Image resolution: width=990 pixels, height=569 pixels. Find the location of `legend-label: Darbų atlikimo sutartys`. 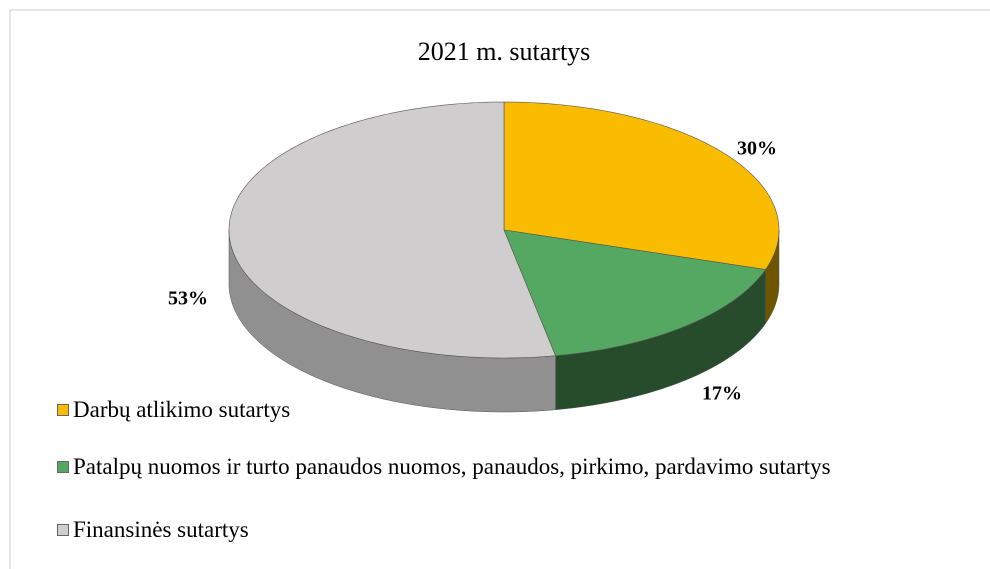

legend-label: Darbų atlikimo sutartys is located at coordinates (182, 409).